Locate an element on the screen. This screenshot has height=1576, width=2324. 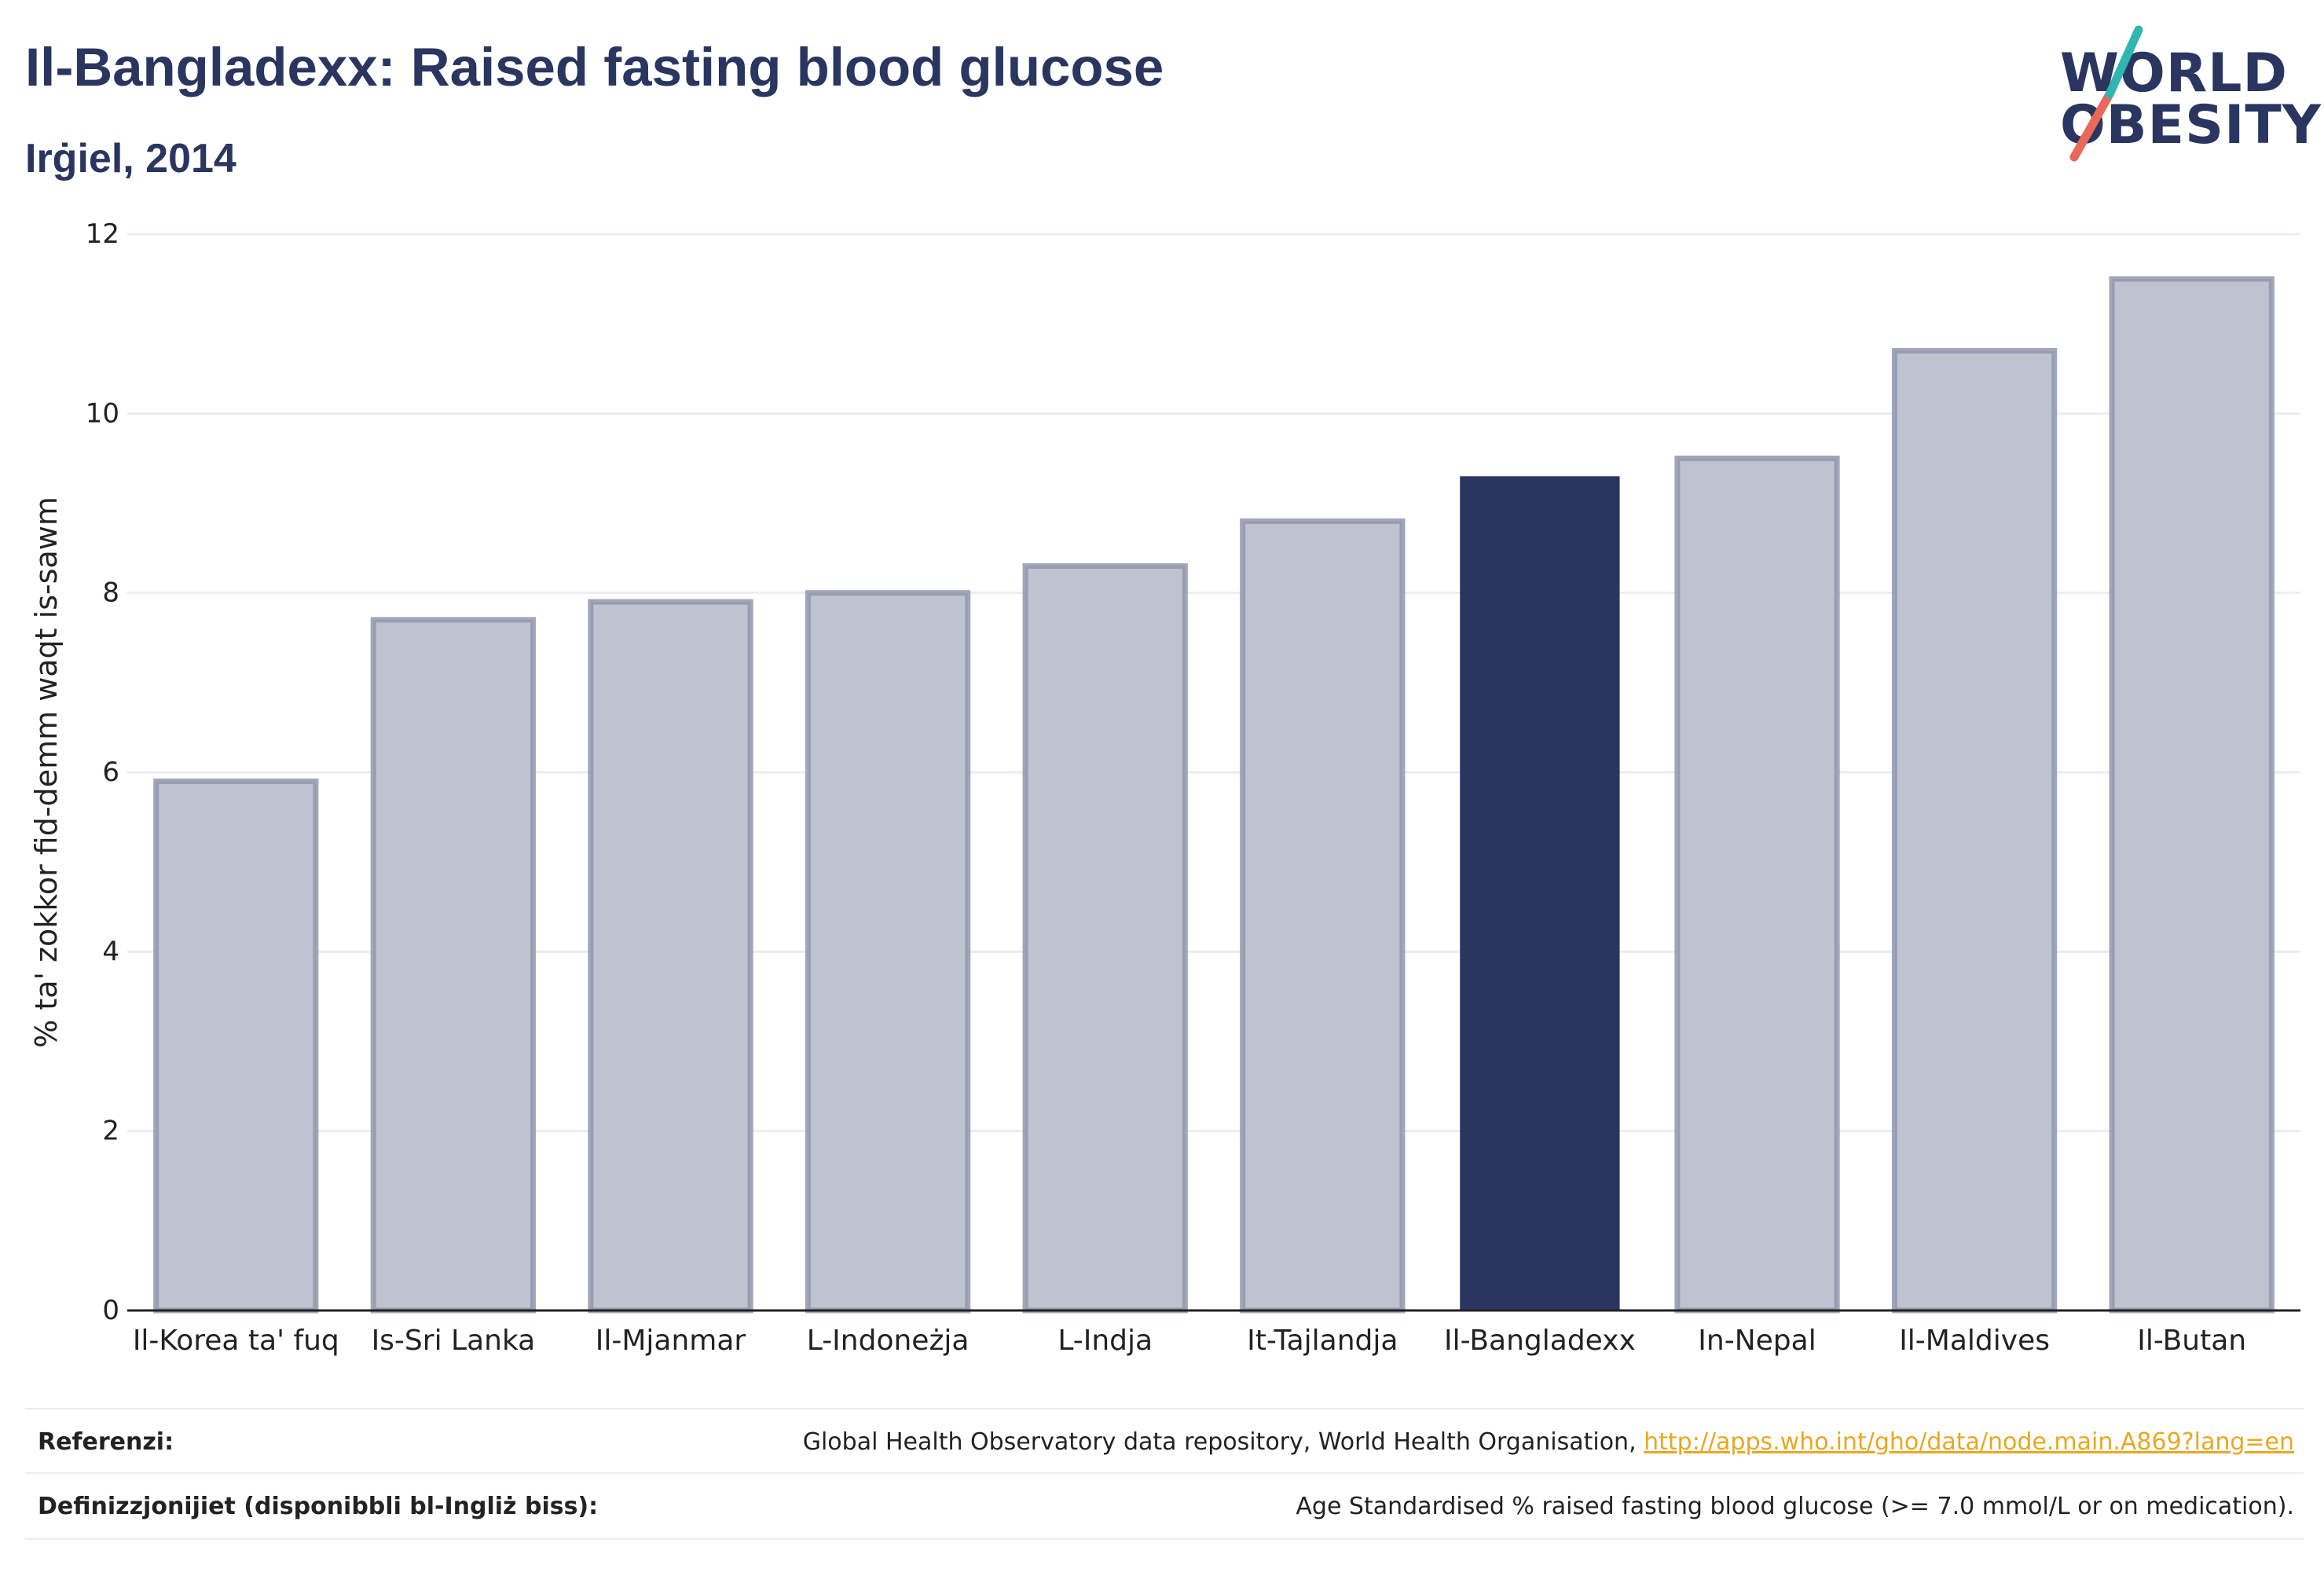
world-obesity-logo: WORLD OBESITY is located at coordinates (2186, 94).